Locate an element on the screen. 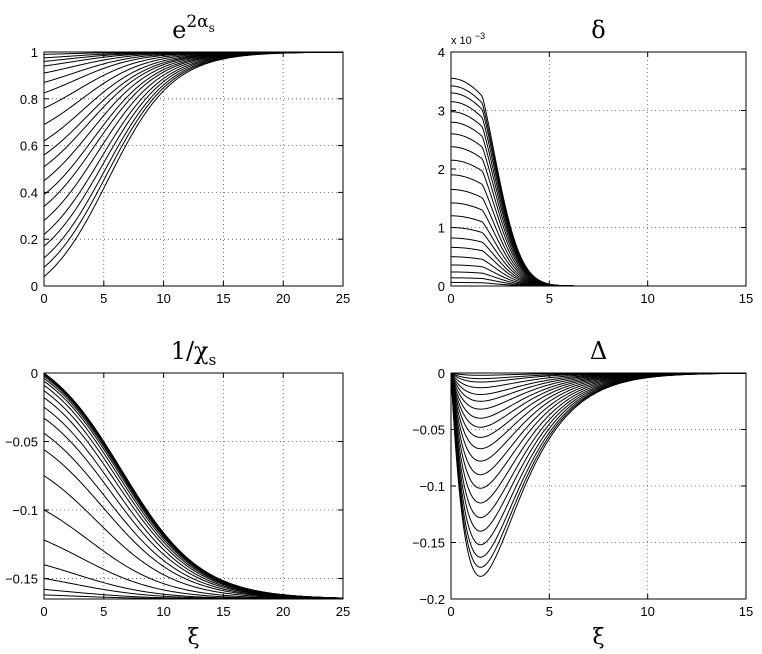 The image size is (762, 654). y-tick-label: 4 is located at coordinates (441, 52).